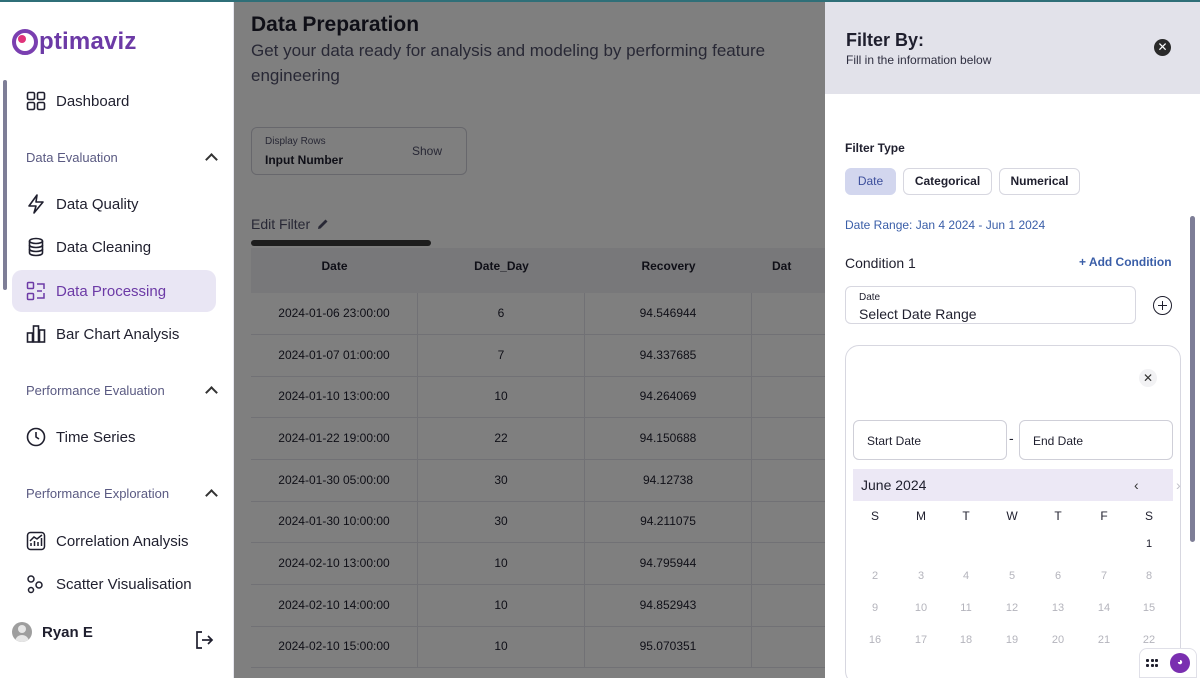 The image size is (1200, 678). Describe the element at coordinates (36, 334) in the screenshot. I see `bar-chart-icon` at that location.